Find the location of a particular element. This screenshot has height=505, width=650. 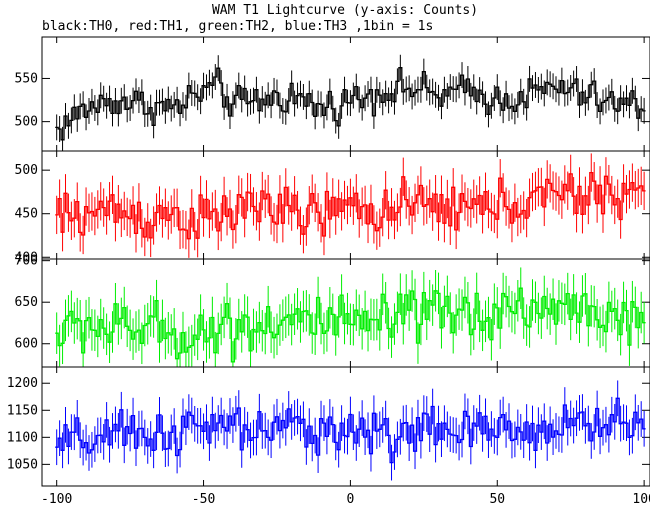

y-tick-label: 1150 is located at coordinates (22, 410).